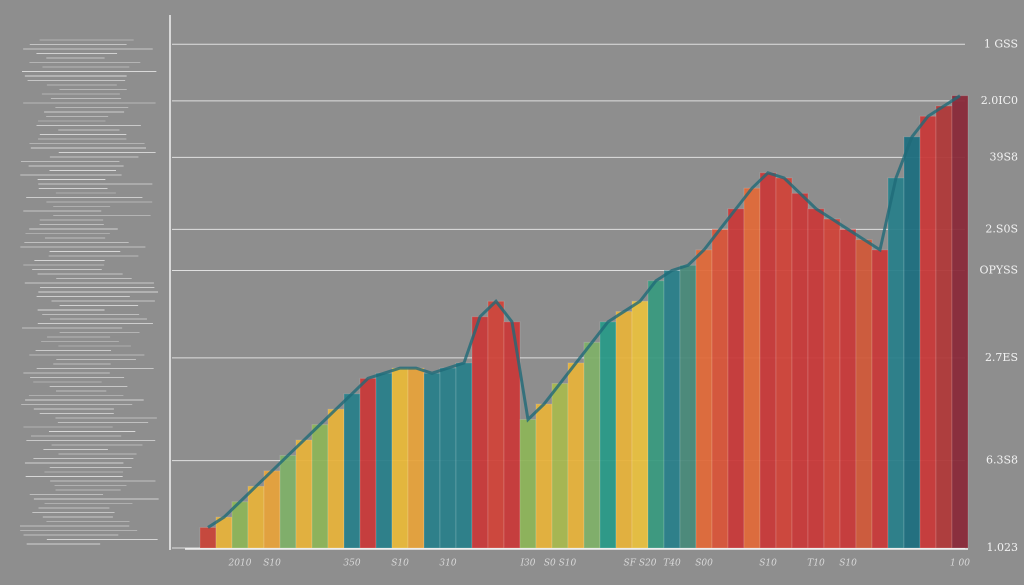  Describe the element at coordinates (351, 564) in the screenshot. I see `x-tick-label: 350` at that location.